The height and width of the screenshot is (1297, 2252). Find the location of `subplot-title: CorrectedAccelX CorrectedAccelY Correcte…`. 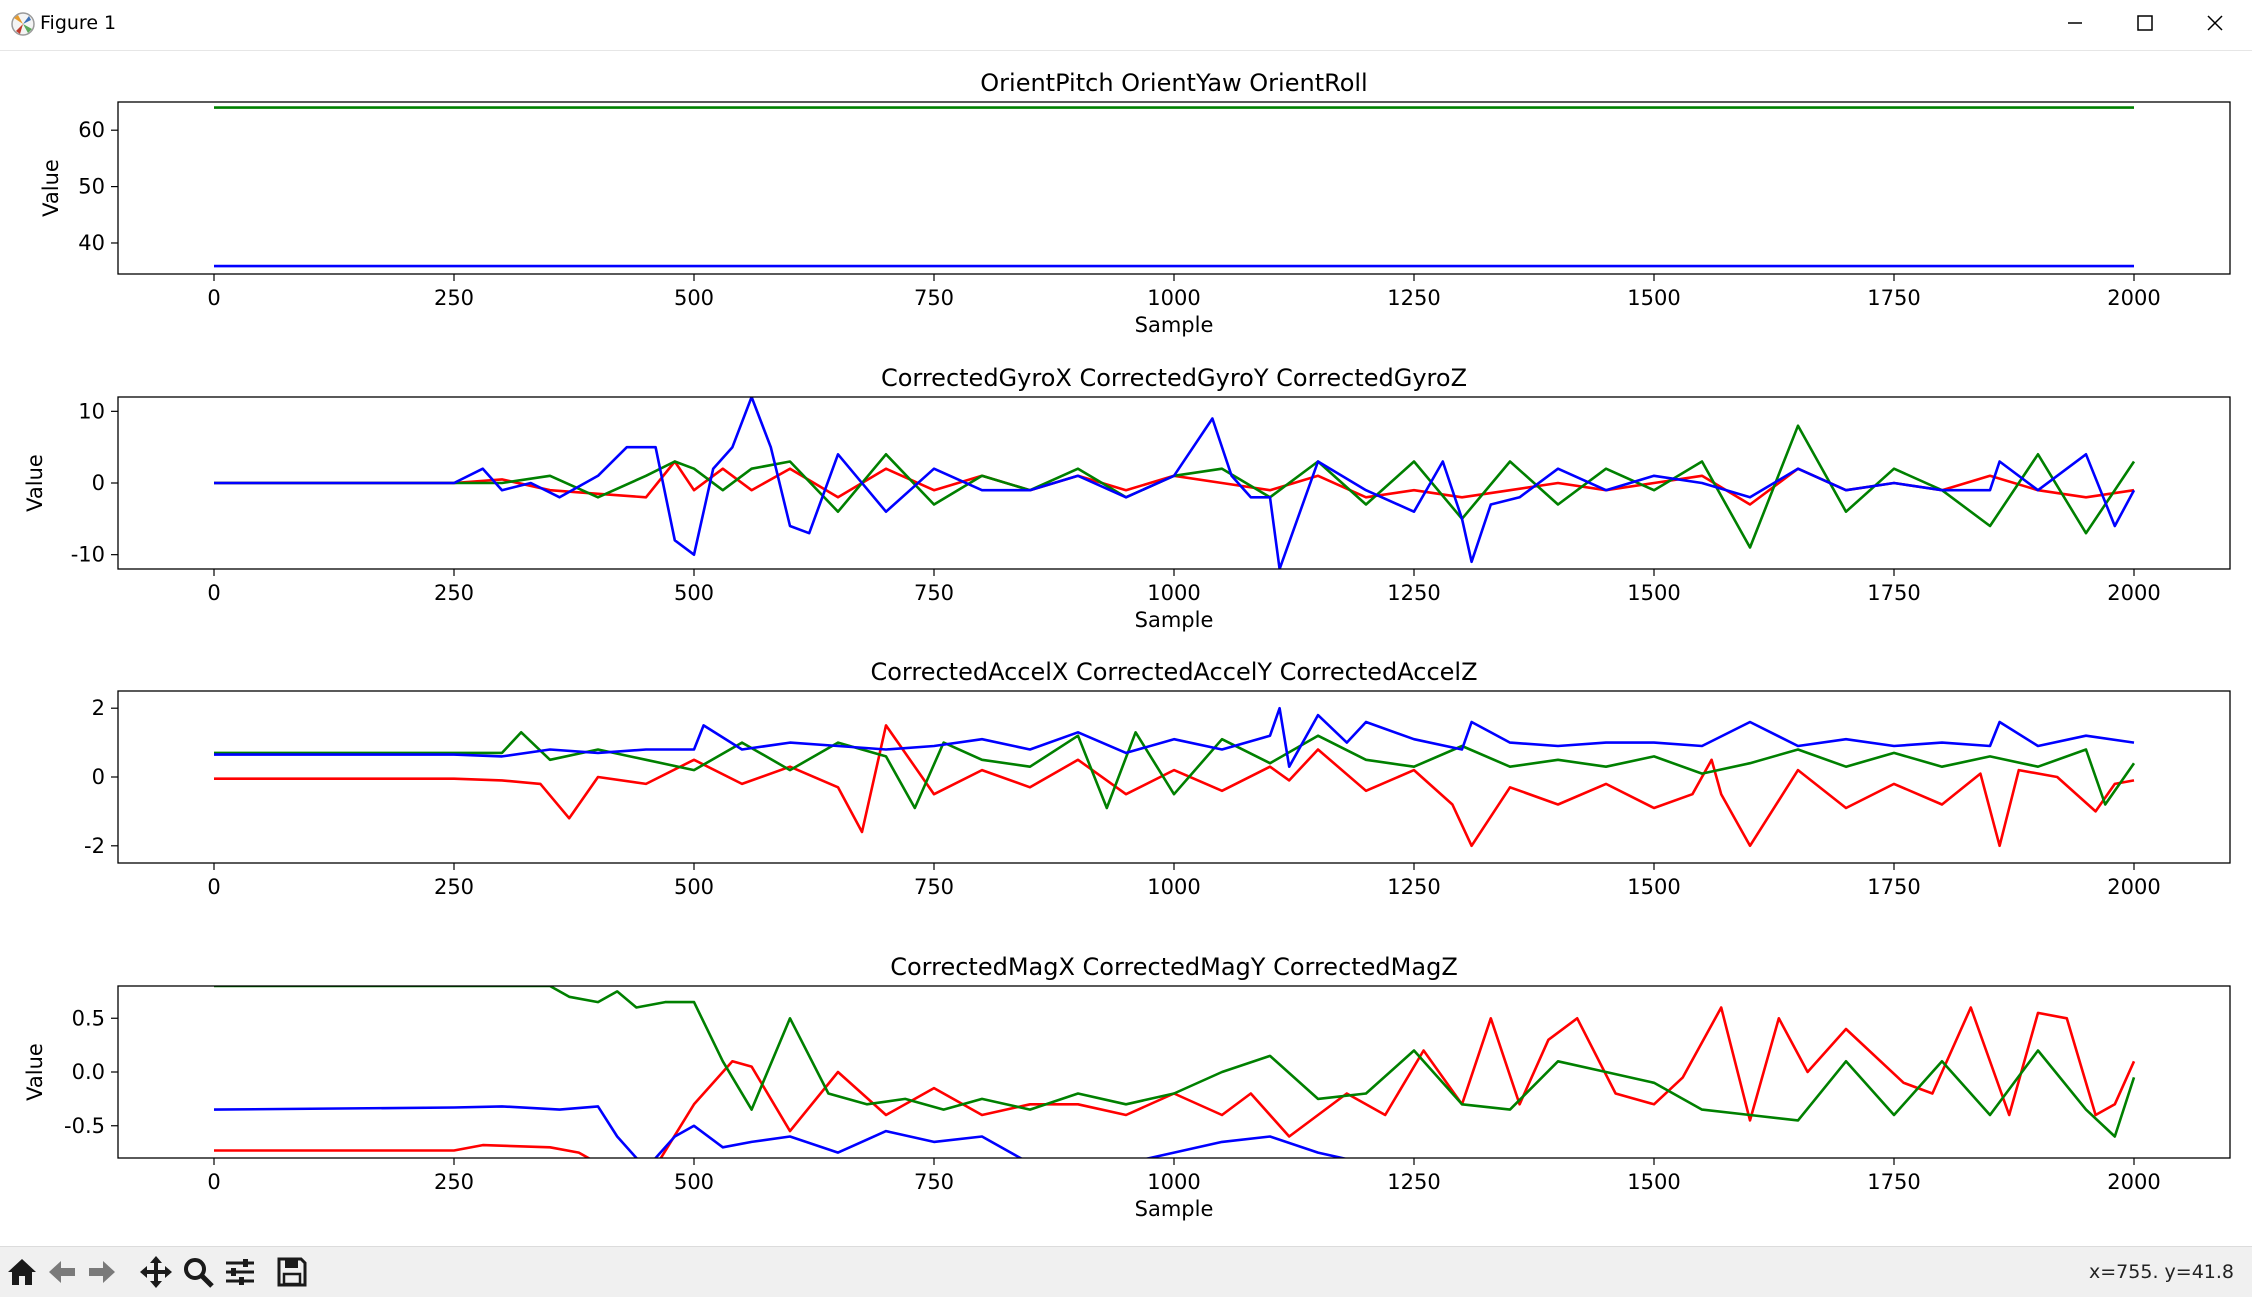

subplot-title: CorrectedAccelX CorrectedAccelY Correcte… is located at coordinates (1173, 672).